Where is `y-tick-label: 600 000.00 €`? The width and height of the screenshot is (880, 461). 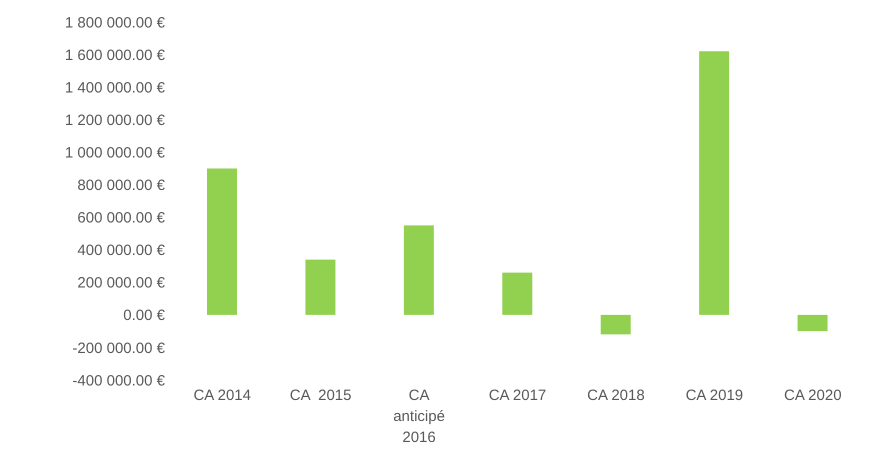
y-tick-label: 600 000.00 € is located at coordinates (121, 218).